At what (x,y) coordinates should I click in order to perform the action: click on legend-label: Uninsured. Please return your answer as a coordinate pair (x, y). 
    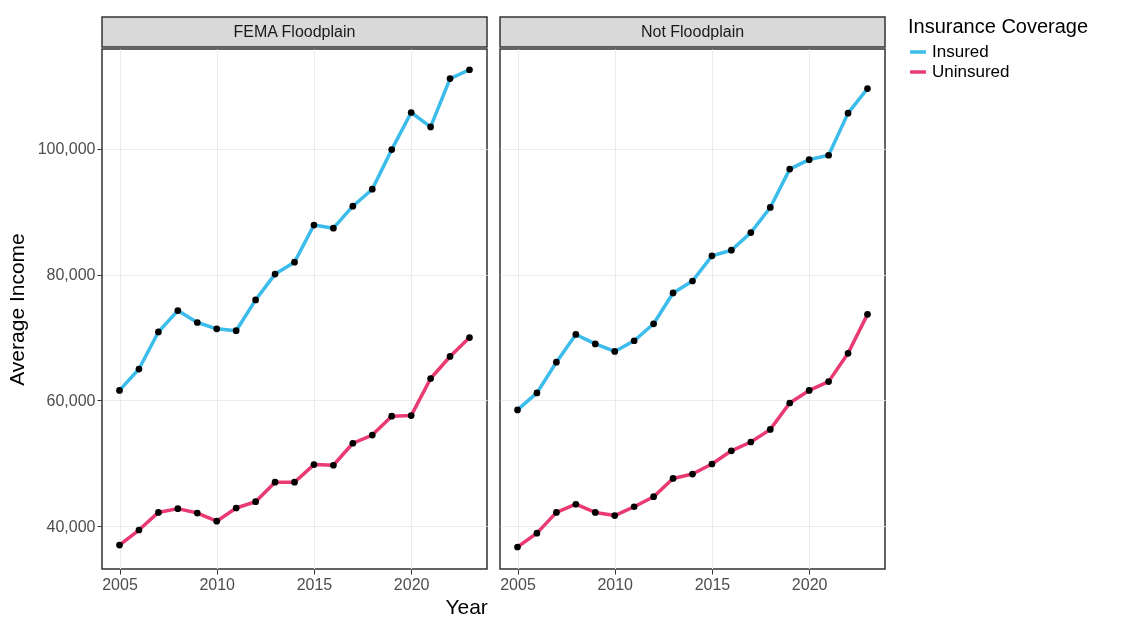
    Looking at the image, I should click on (971, 71).